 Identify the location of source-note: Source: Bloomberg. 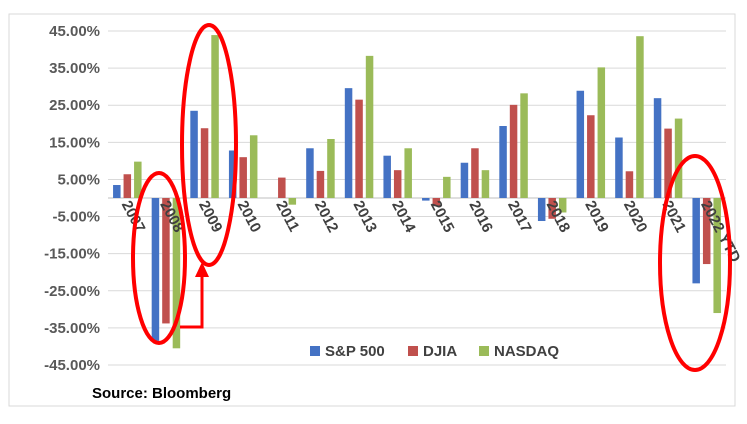
(162, 393).